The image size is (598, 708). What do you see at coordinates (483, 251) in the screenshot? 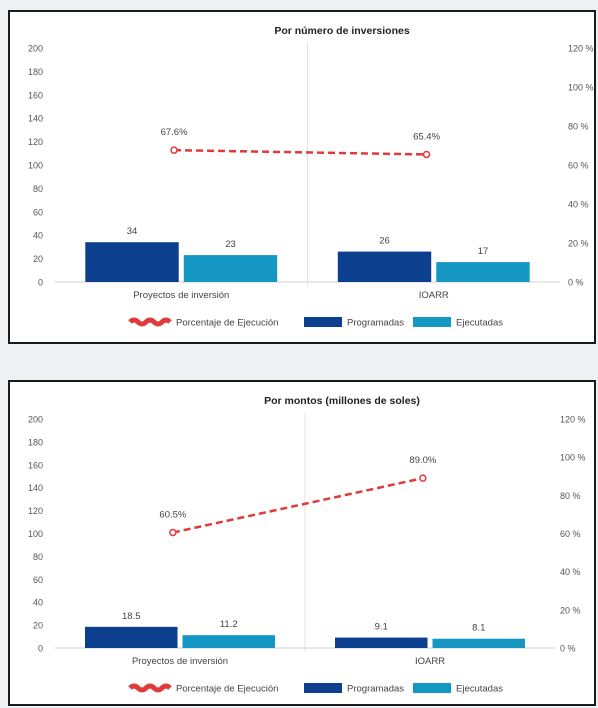
I see `bar-data-label: 17` at bounding box center [483, 251].